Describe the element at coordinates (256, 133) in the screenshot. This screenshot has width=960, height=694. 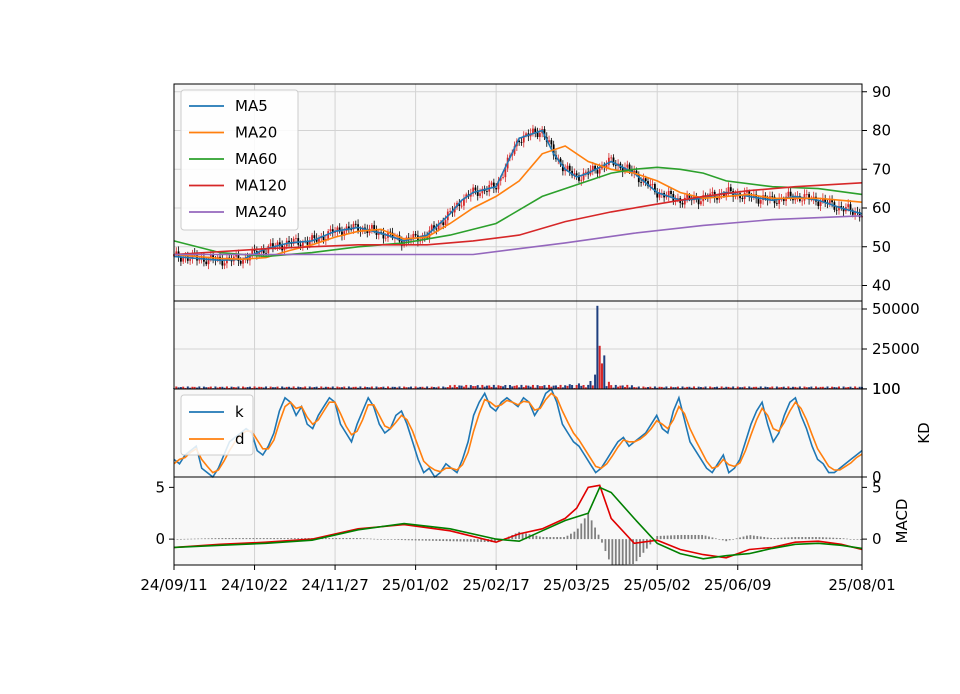
I see `legend-label-ma20: MA20` at that location.